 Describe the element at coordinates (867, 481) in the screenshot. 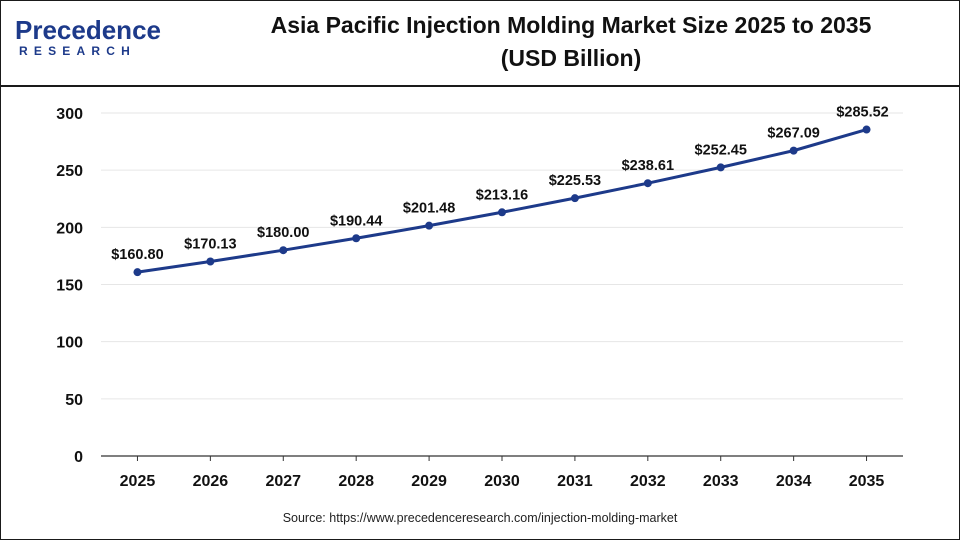

I see `x-tick-label: 2035` at that location.